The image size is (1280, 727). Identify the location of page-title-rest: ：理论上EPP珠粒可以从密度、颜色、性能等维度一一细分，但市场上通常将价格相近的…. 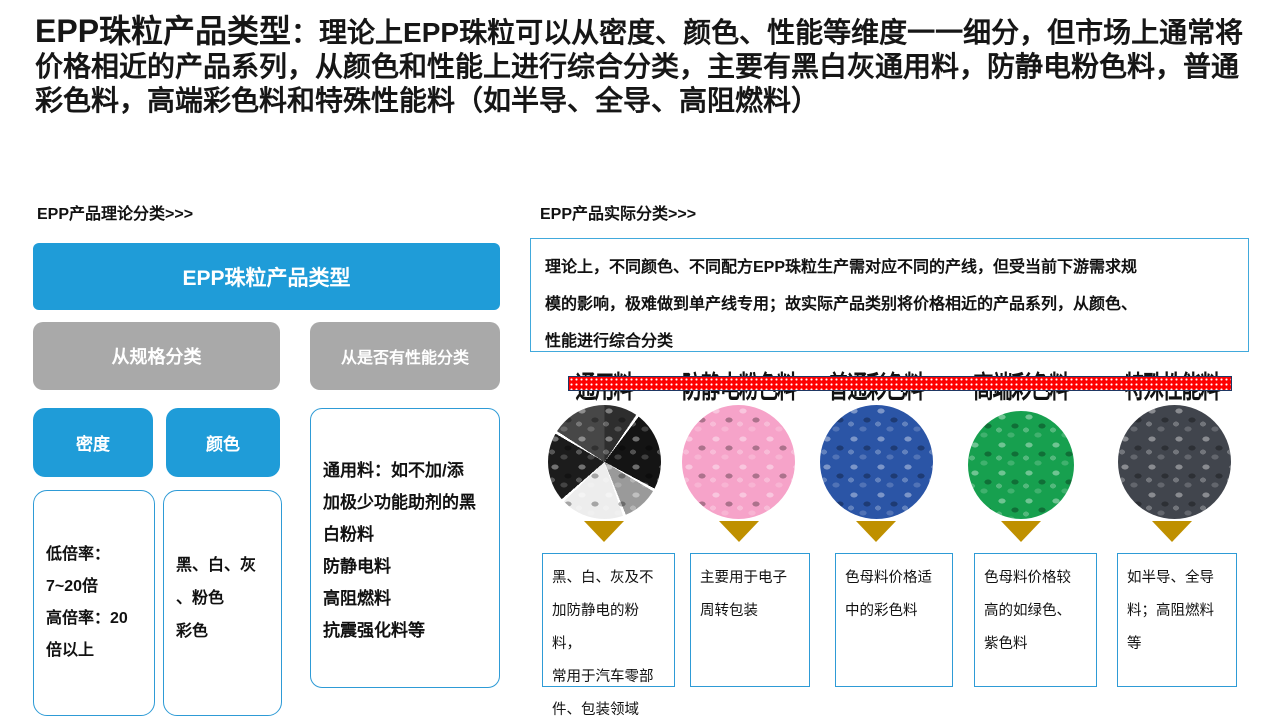
(639, 66).